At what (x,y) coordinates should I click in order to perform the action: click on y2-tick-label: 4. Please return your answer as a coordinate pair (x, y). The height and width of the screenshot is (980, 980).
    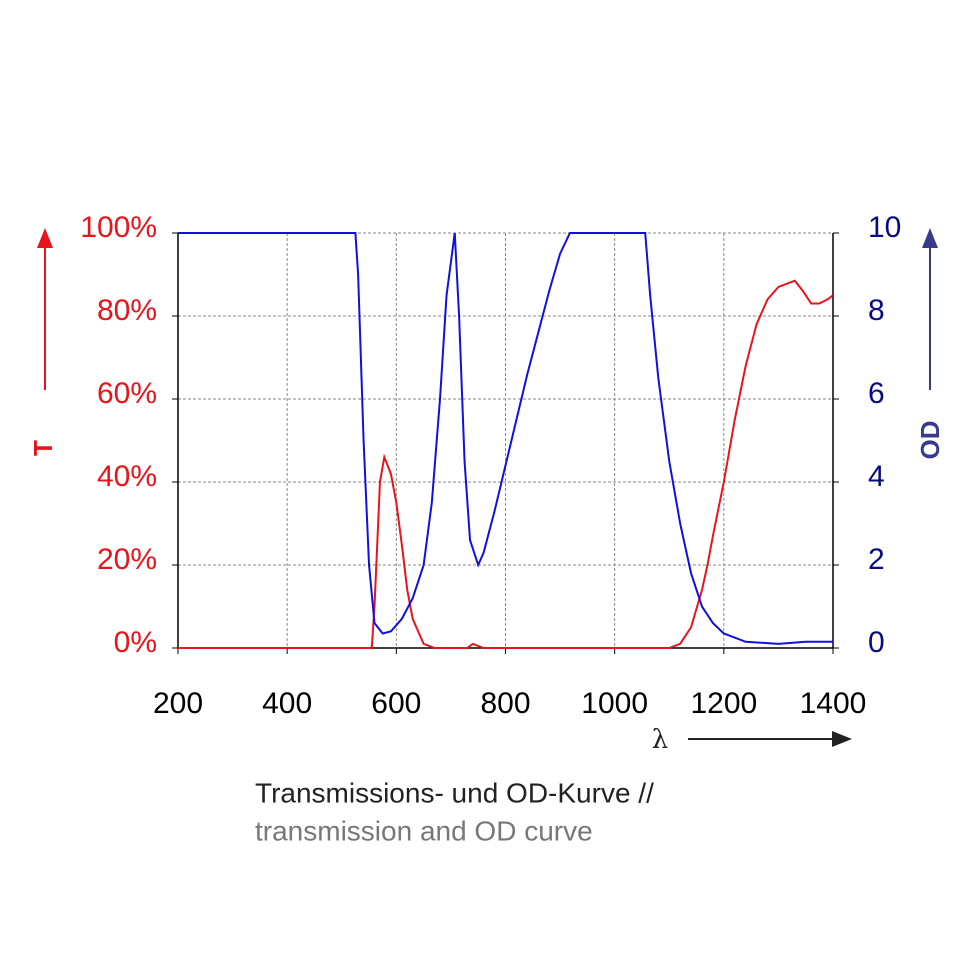
    Looking at the image, I should click on (876, 476).